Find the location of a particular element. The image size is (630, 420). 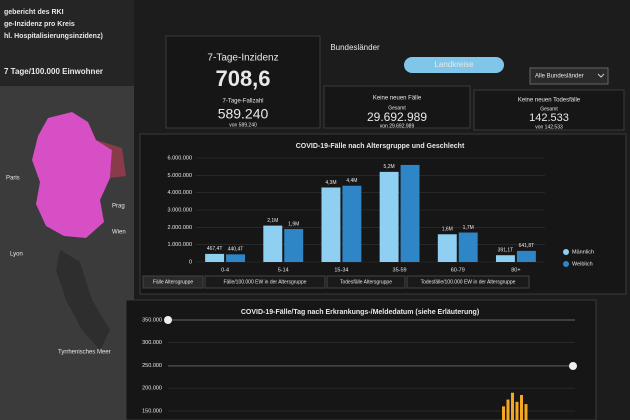

kpi-subvalue: 29.692.989 is located at coordinates (397, 117).